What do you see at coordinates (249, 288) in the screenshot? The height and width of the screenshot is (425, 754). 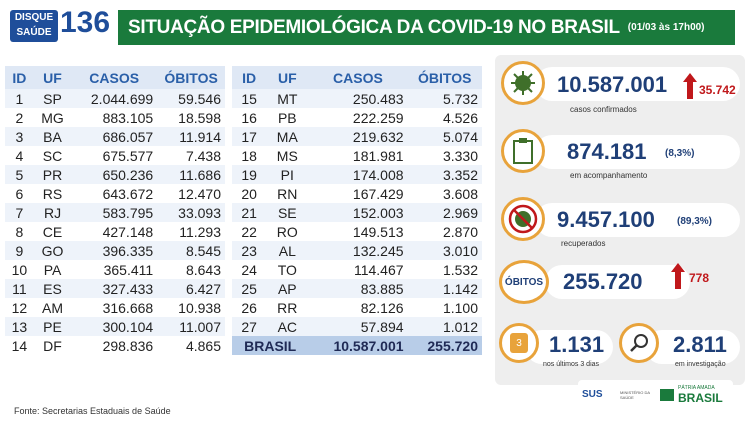 I see `cell: 25` at bounding box center [249, 288].